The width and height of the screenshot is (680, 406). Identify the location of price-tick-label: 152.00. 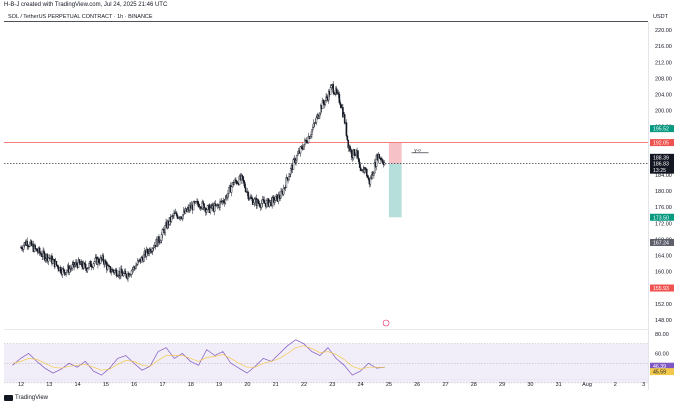
(663, 305).